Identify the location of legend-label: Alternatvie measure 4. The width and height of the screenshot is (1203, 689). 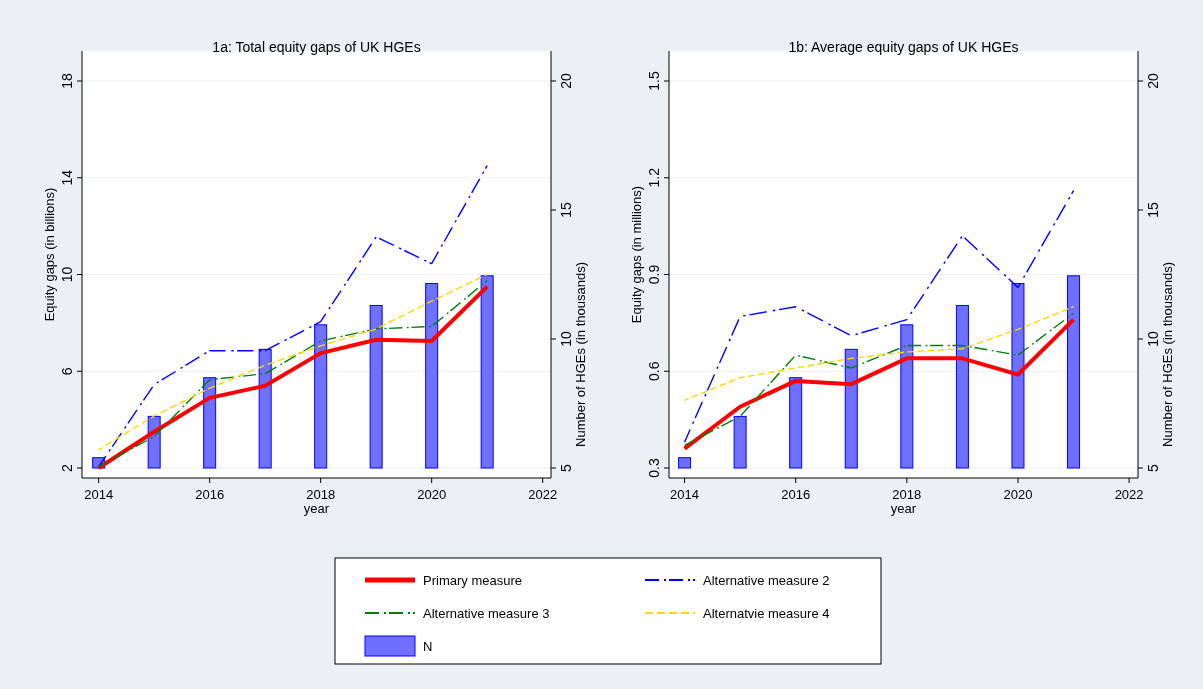
(766, 613).